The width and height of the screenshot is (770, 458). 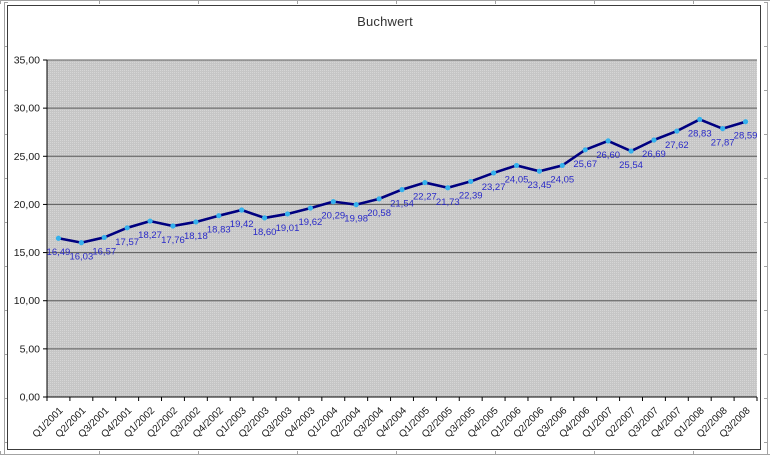 I want to click on data-label: 16,03, so click(x=81, y=257).